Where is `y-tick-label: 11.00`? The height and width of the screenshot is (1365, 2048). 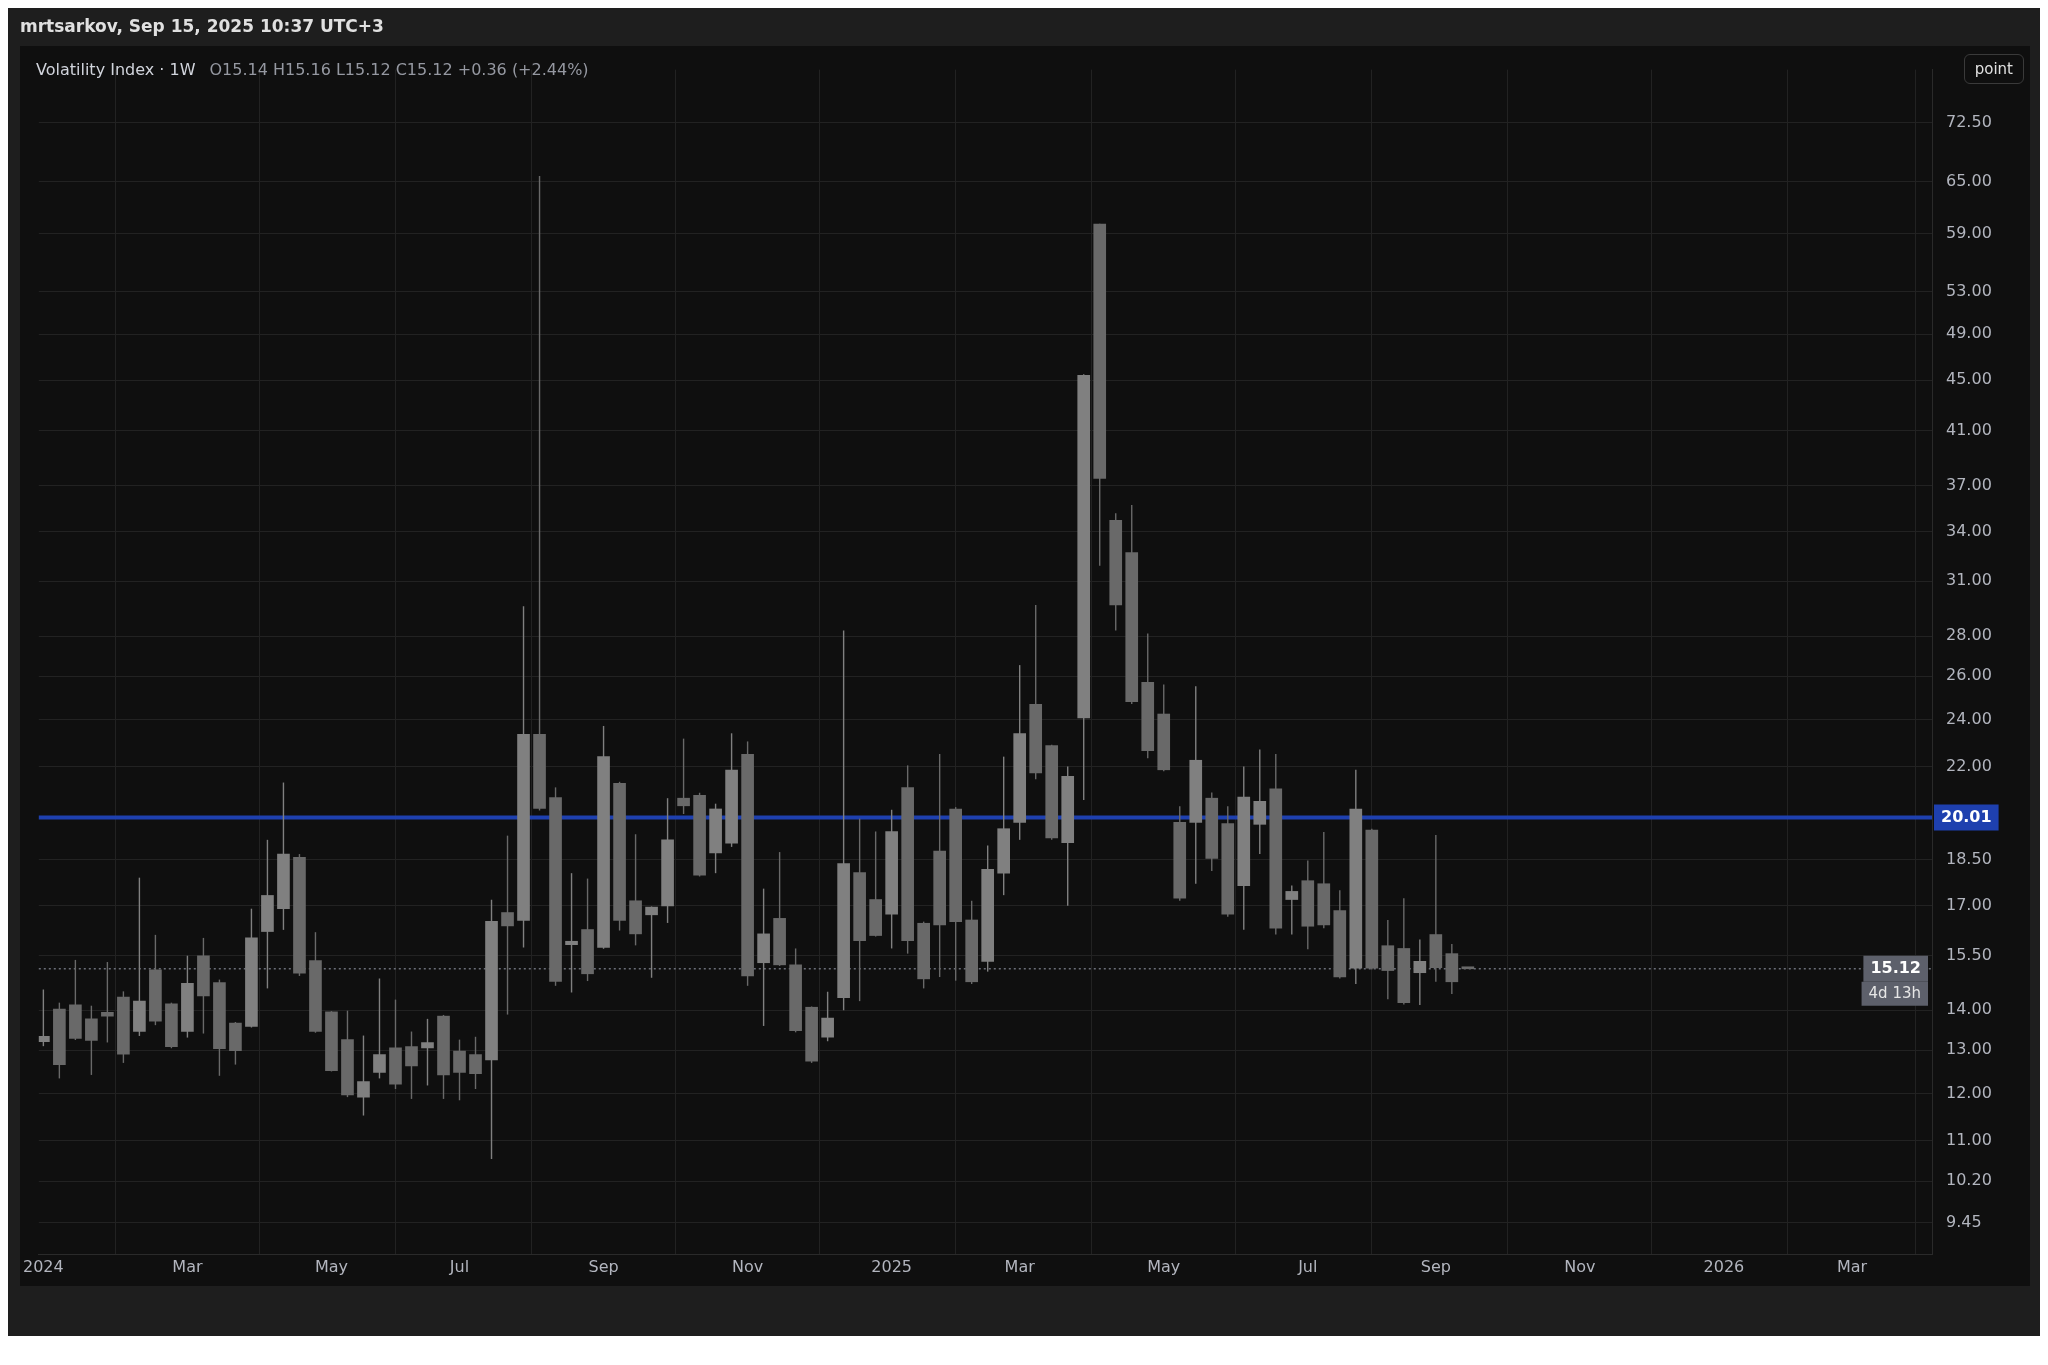 y-tick-label: 11.00 is located at coordinates (1969, 1139).